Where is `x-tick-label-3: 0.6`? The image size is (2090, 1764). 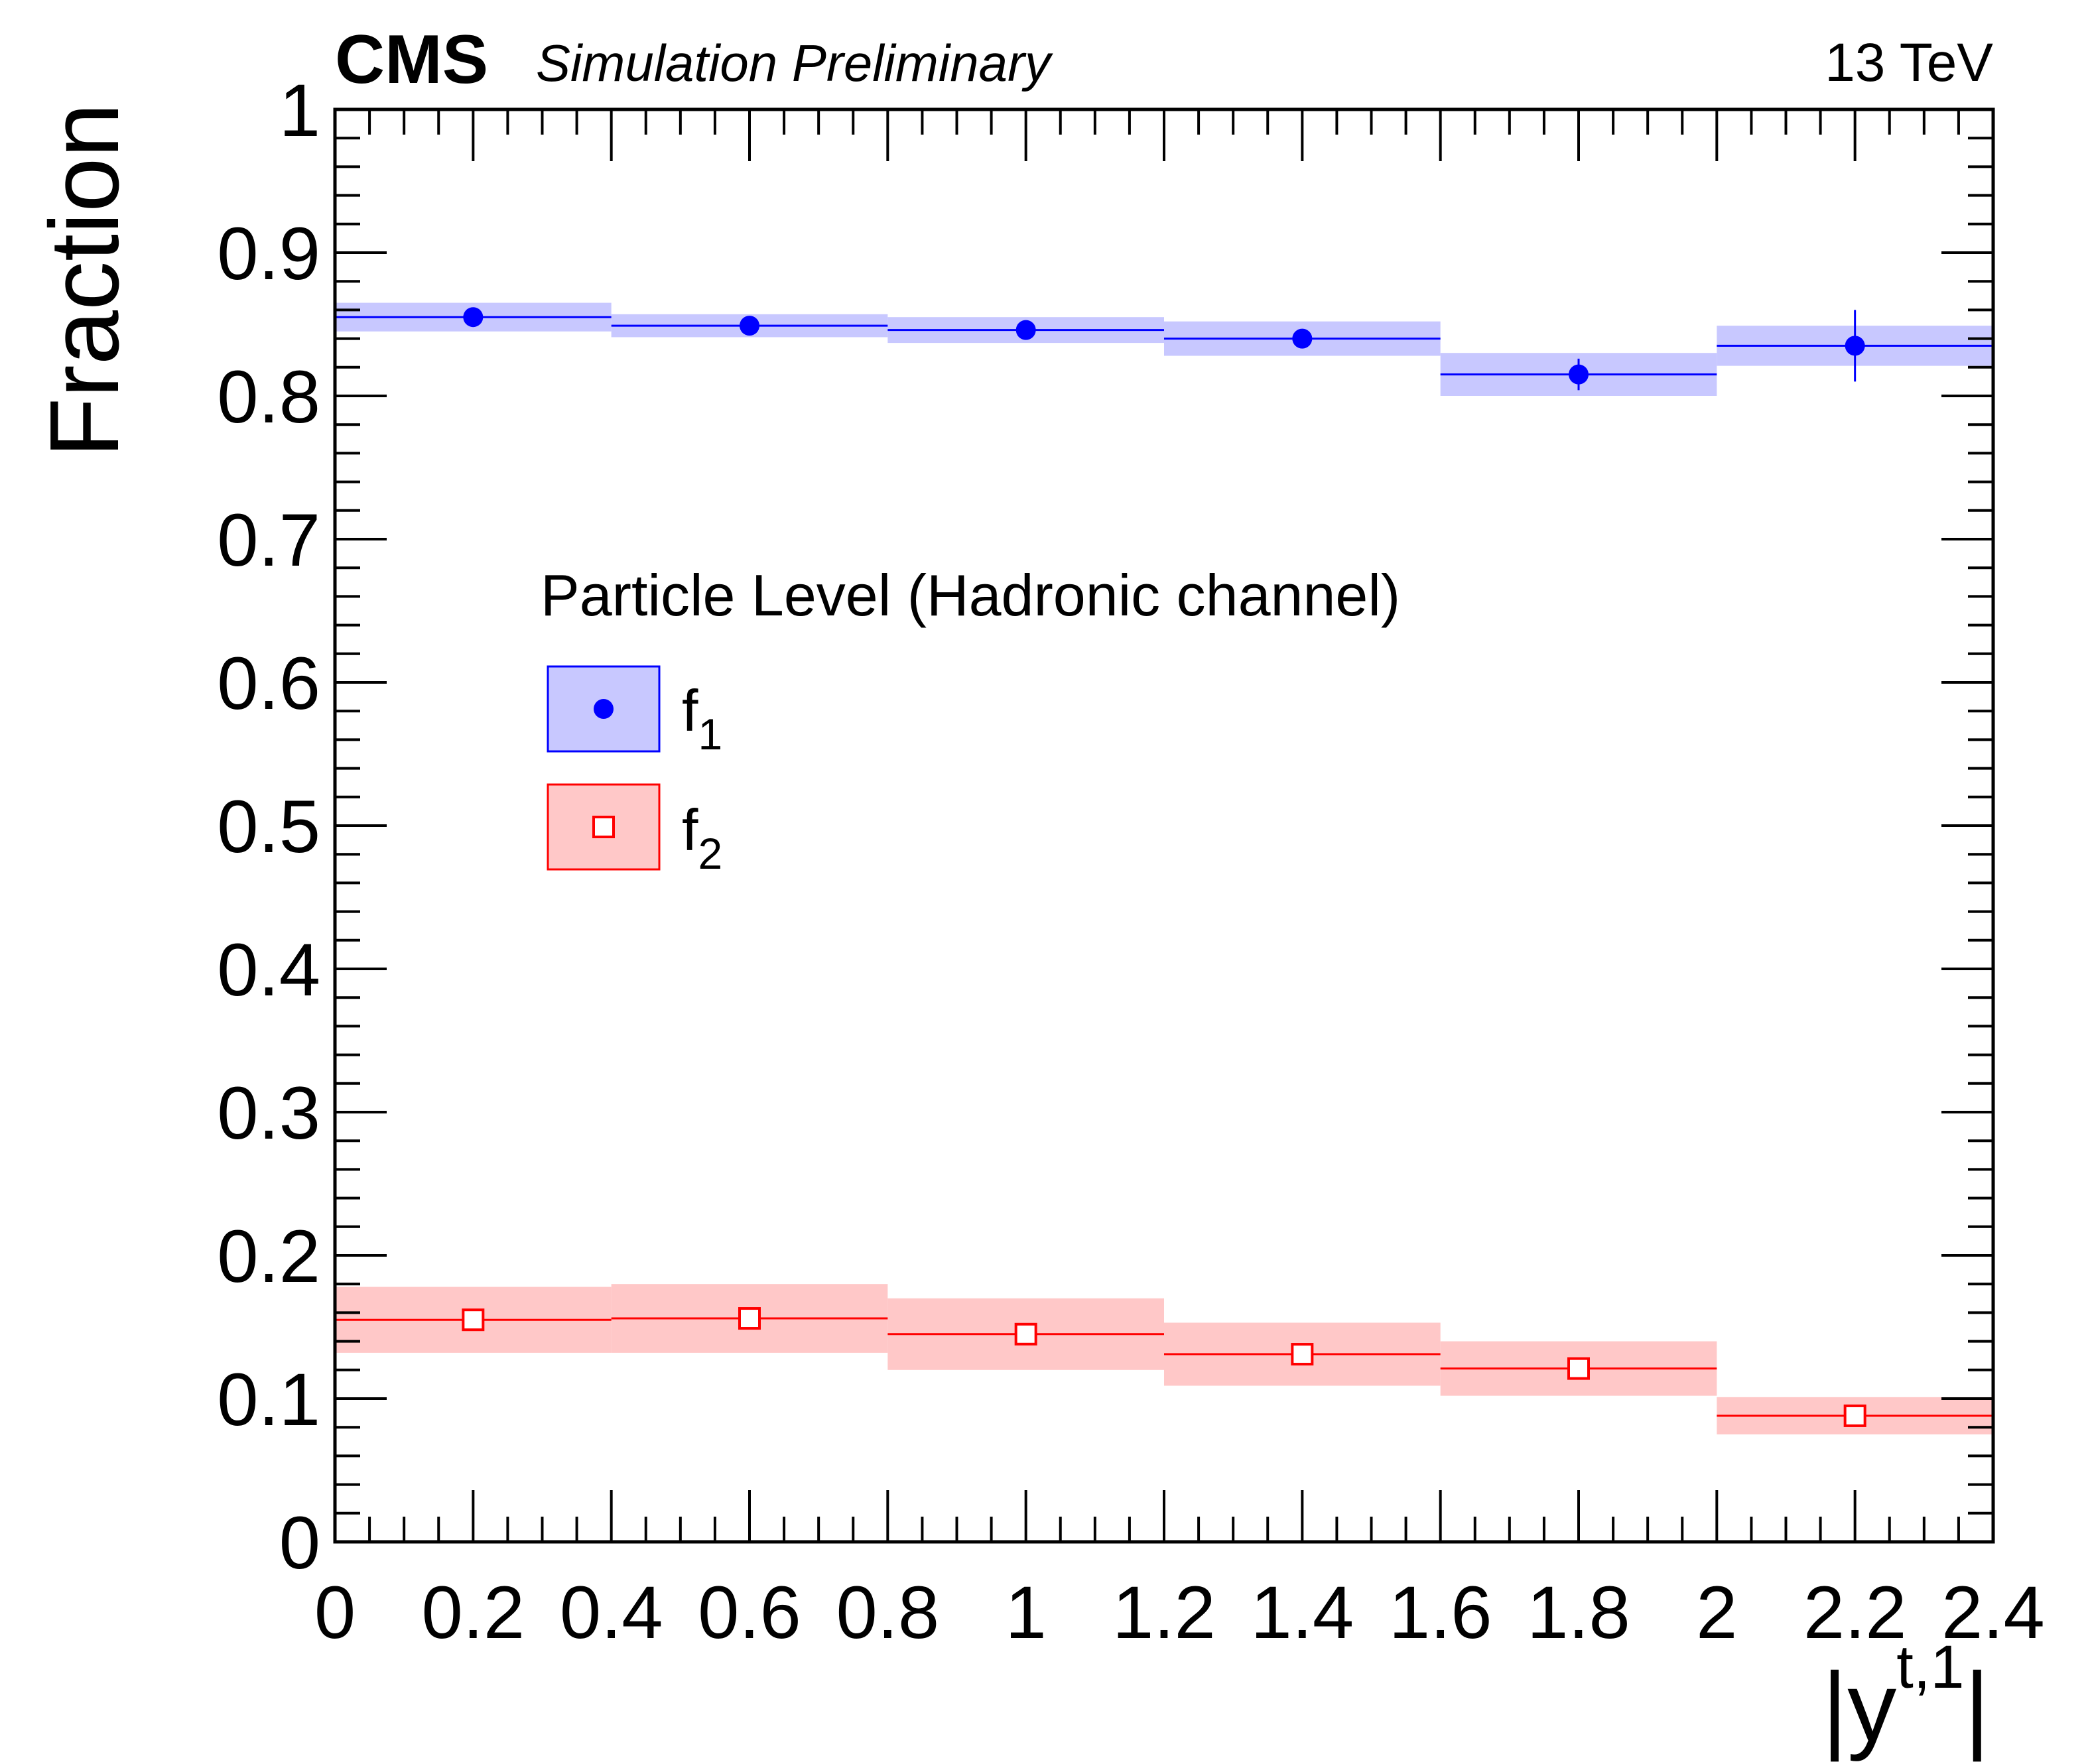
x-tick-label-3: 0.6 is located at coordinates (750, 1612).